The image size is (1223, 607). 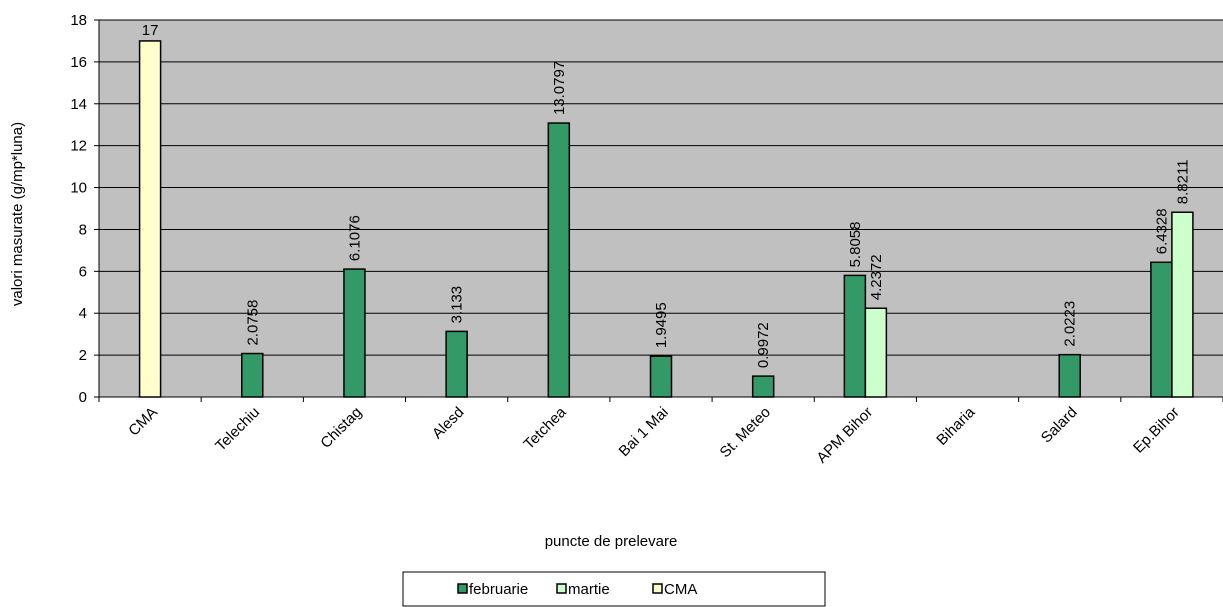 I want to click on x-tick-label: Bai 1 Mai, so click(x=644, y=432).